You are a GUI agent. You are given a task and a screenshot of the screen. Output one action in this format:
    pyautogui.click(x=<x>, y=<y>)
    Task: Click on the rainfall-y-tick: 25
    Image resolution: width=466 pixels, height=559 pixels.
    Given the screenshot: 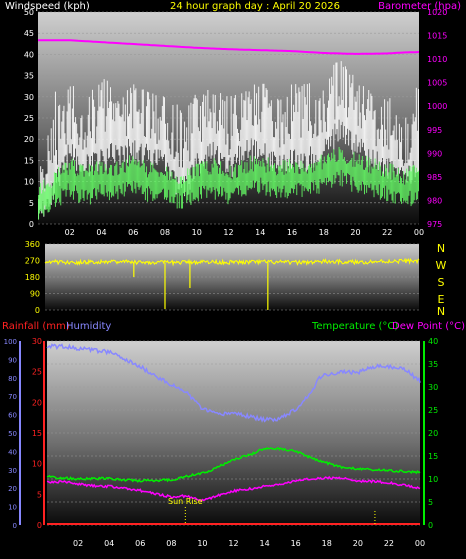 What is the action you would take?
    pyautogui.click(x=37, y=372)
    